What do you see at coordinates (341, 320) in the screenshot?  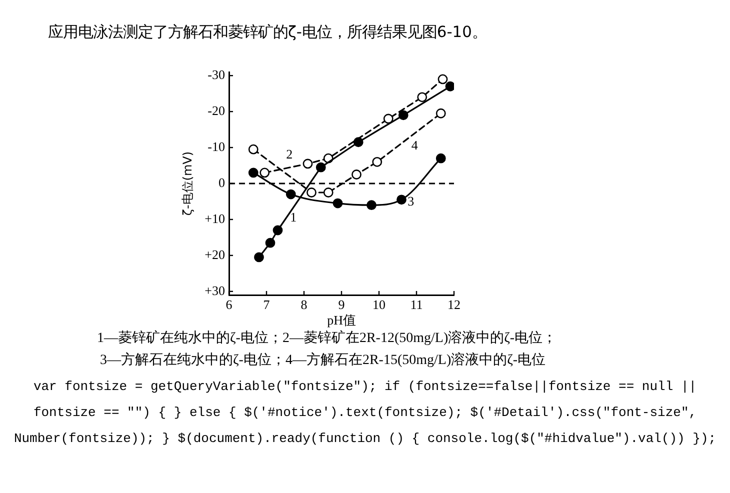 I see `x-axis-title: pH值` at bounding box center [341, 320].